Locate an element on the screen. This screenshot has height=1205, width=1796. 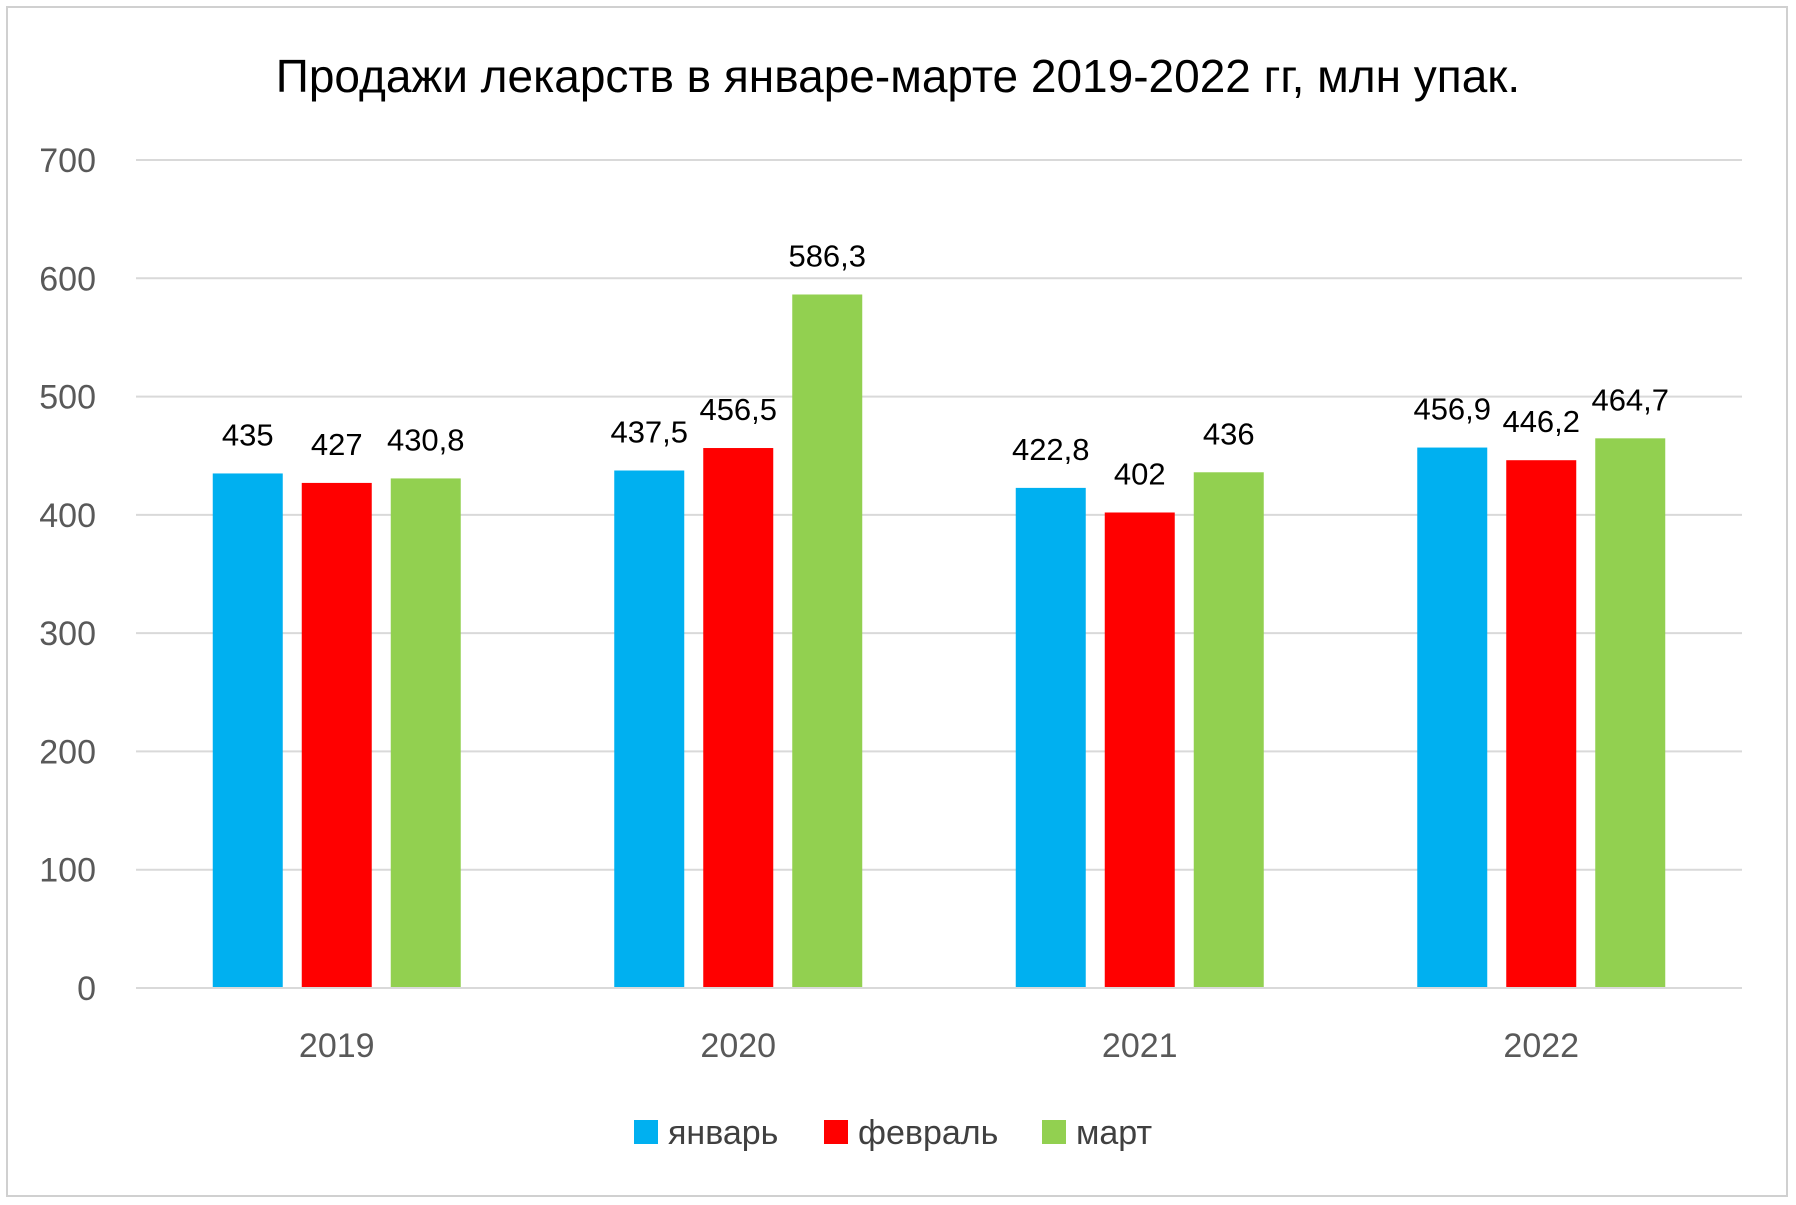
bar-март-2020 is located at coordinates (827, 641).